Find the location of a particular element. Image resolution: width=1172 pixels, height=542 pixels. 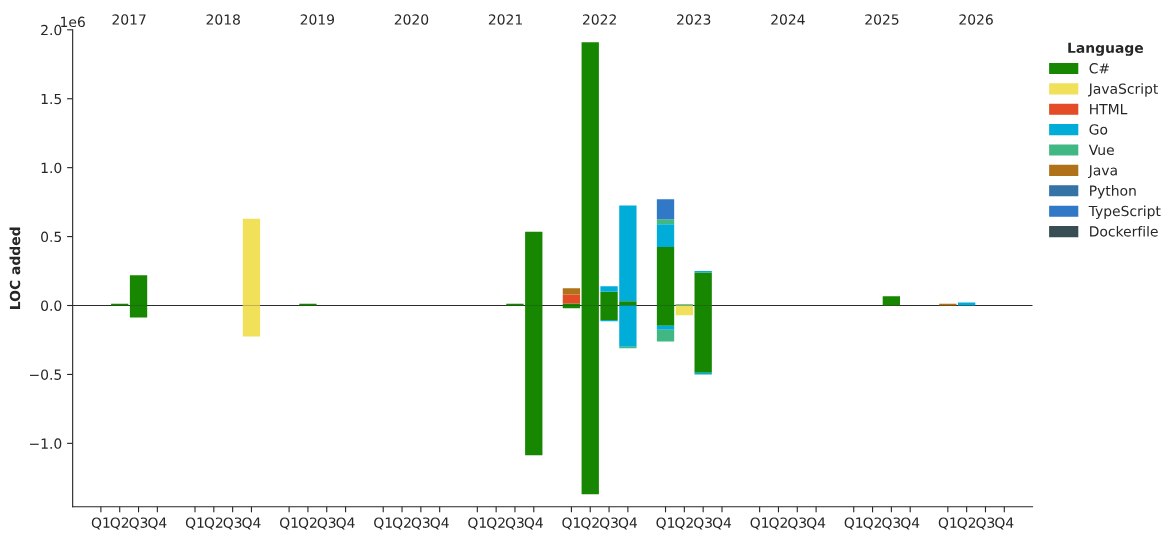

text: 2018 is located at coordinates (223, 19).